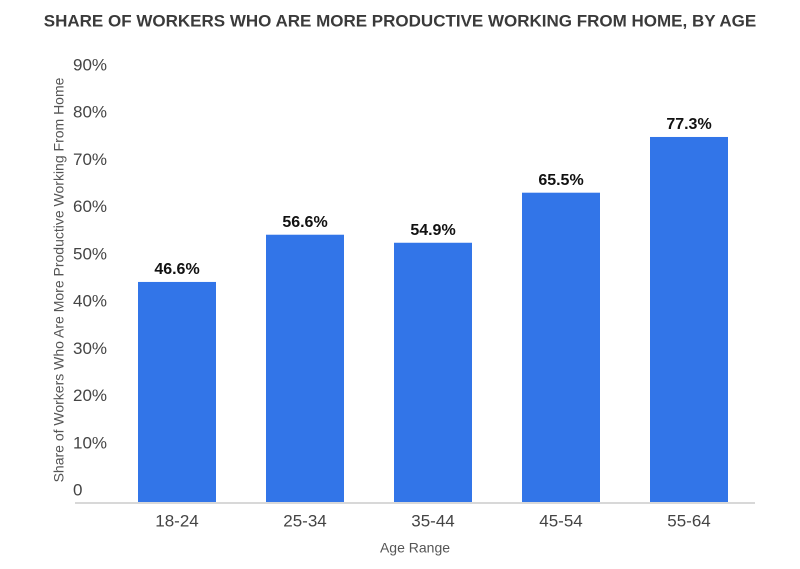  I want to click on y-tick-label: 20%, so click(90, 395).